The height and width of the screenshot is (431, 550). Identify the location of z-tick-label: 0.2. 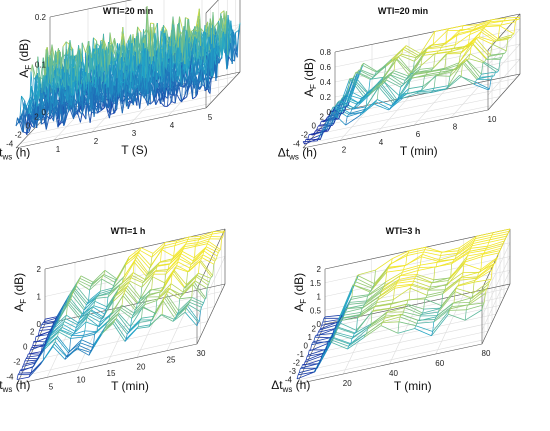
(41, 17).